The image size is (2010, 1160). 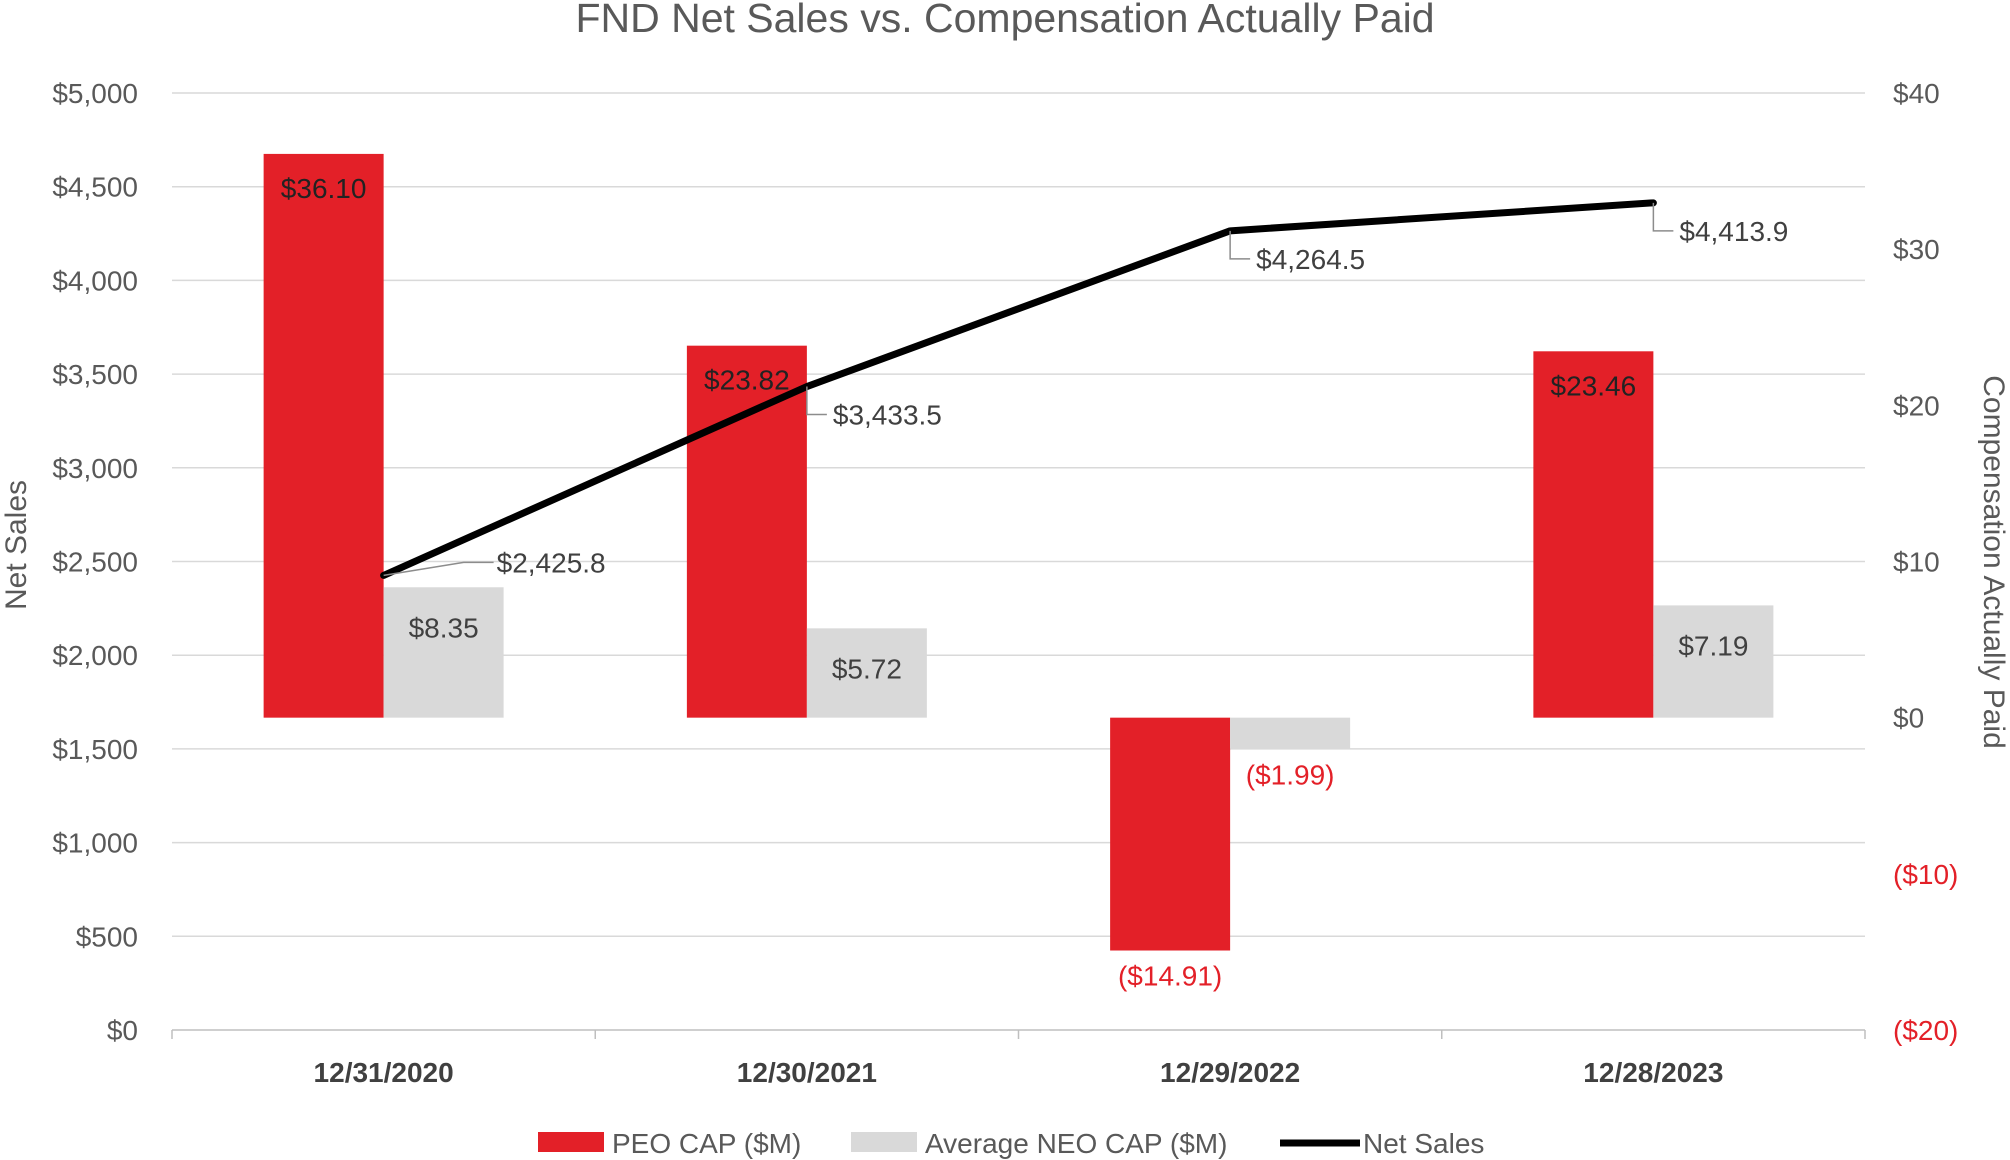 What do you see at coordinates (1733, 231) in the screenshot?
I see `net-sales-label: $4,413.9` at bounding box center [1733, 231].